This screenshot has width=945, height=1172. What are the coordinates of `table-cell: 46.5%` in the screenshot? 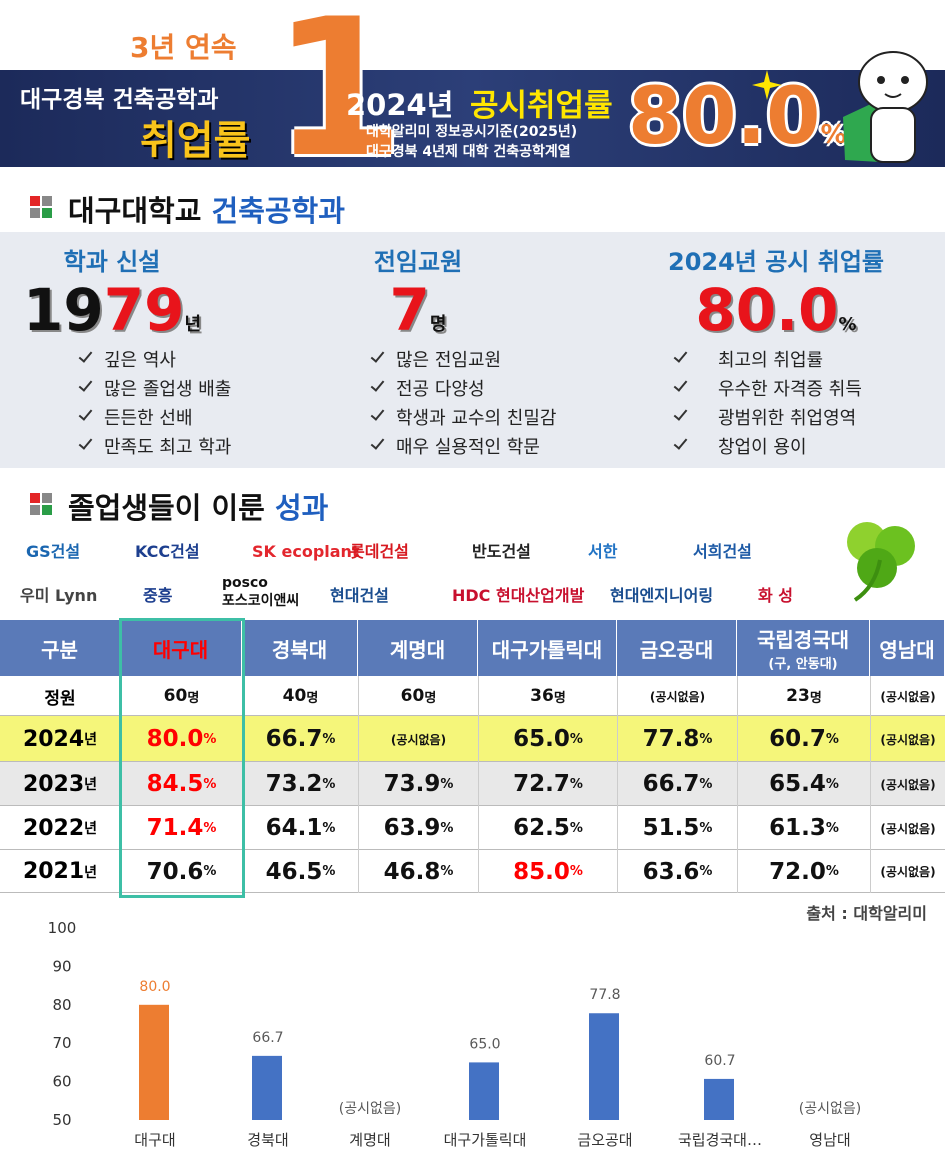 It's located at (300, 871).